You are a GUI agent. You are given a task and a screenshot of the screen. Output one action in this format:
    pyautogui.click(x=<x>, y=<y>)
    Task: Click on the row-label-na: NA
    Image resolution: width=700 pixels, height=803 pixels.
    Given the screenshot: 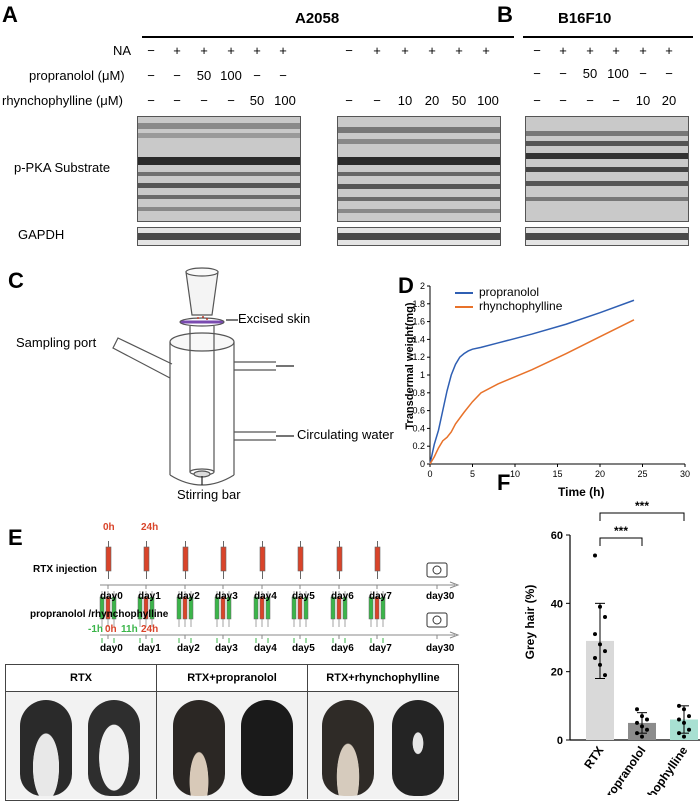 What is the action you would take?
    pyautogui.click(x=122, y=50)
    